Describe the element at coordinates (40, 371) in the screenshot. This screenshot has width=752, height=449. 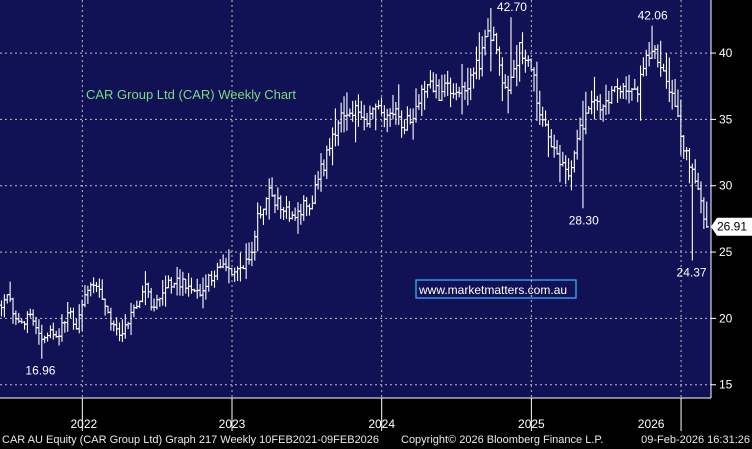
I see `price-annotation: 16.96` at that location.